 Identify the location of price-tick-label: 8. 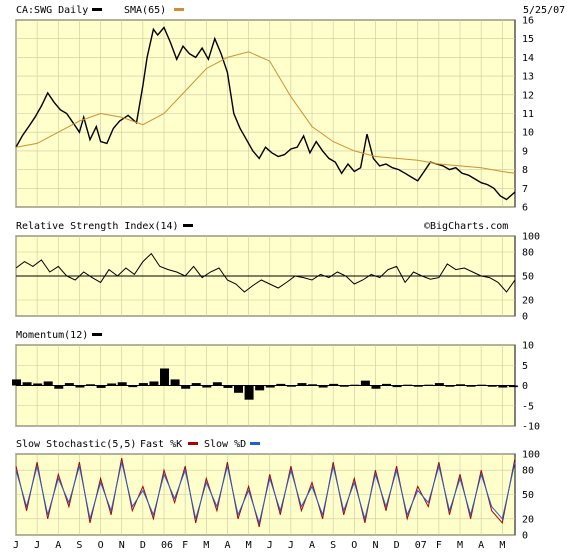
(525, 170).